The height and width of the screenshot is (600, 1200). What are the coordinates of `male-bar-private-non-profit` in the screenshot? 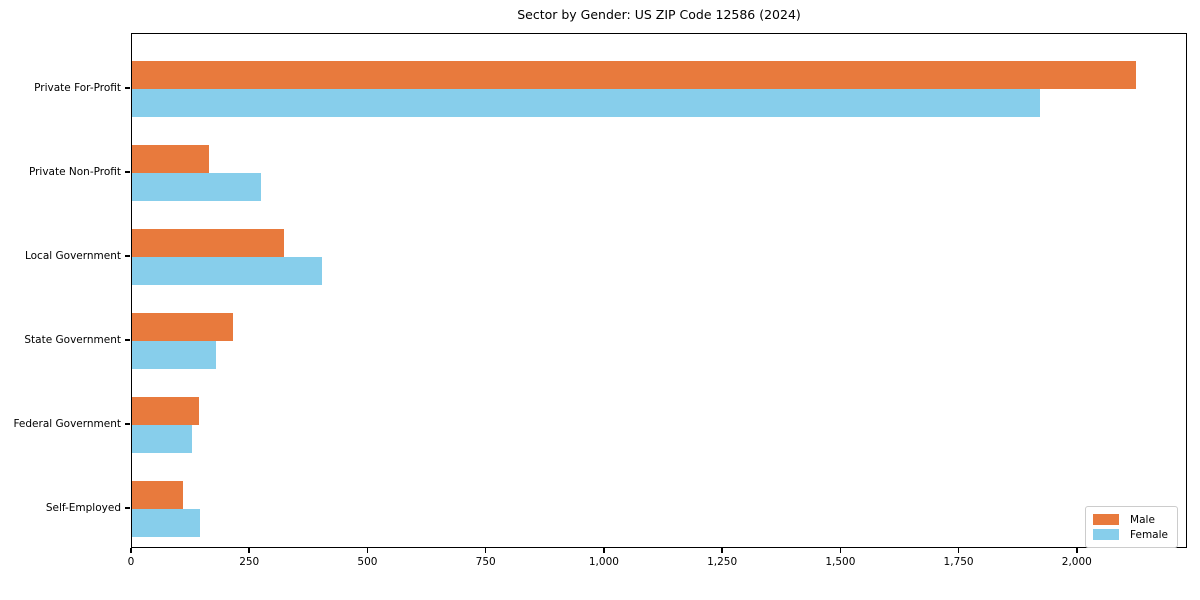 It's located at (171, 159).